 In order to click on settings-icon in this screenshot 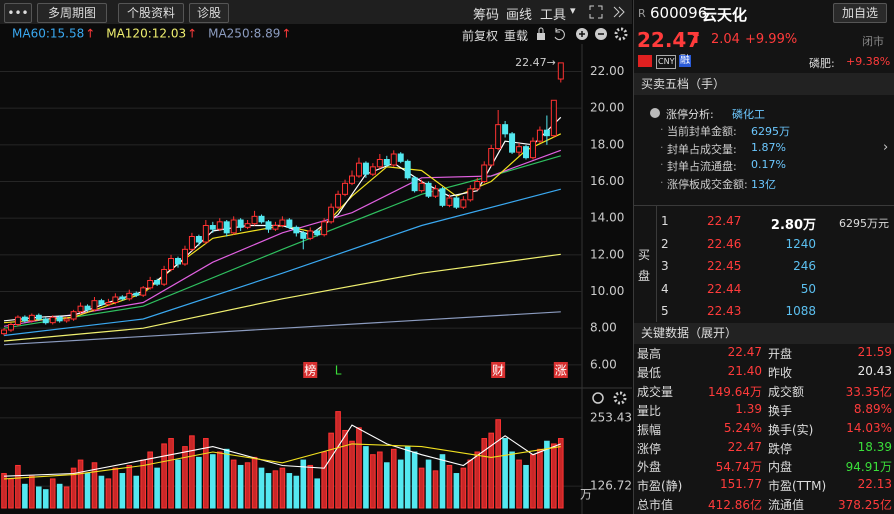, I will do `click(621, 34)`.